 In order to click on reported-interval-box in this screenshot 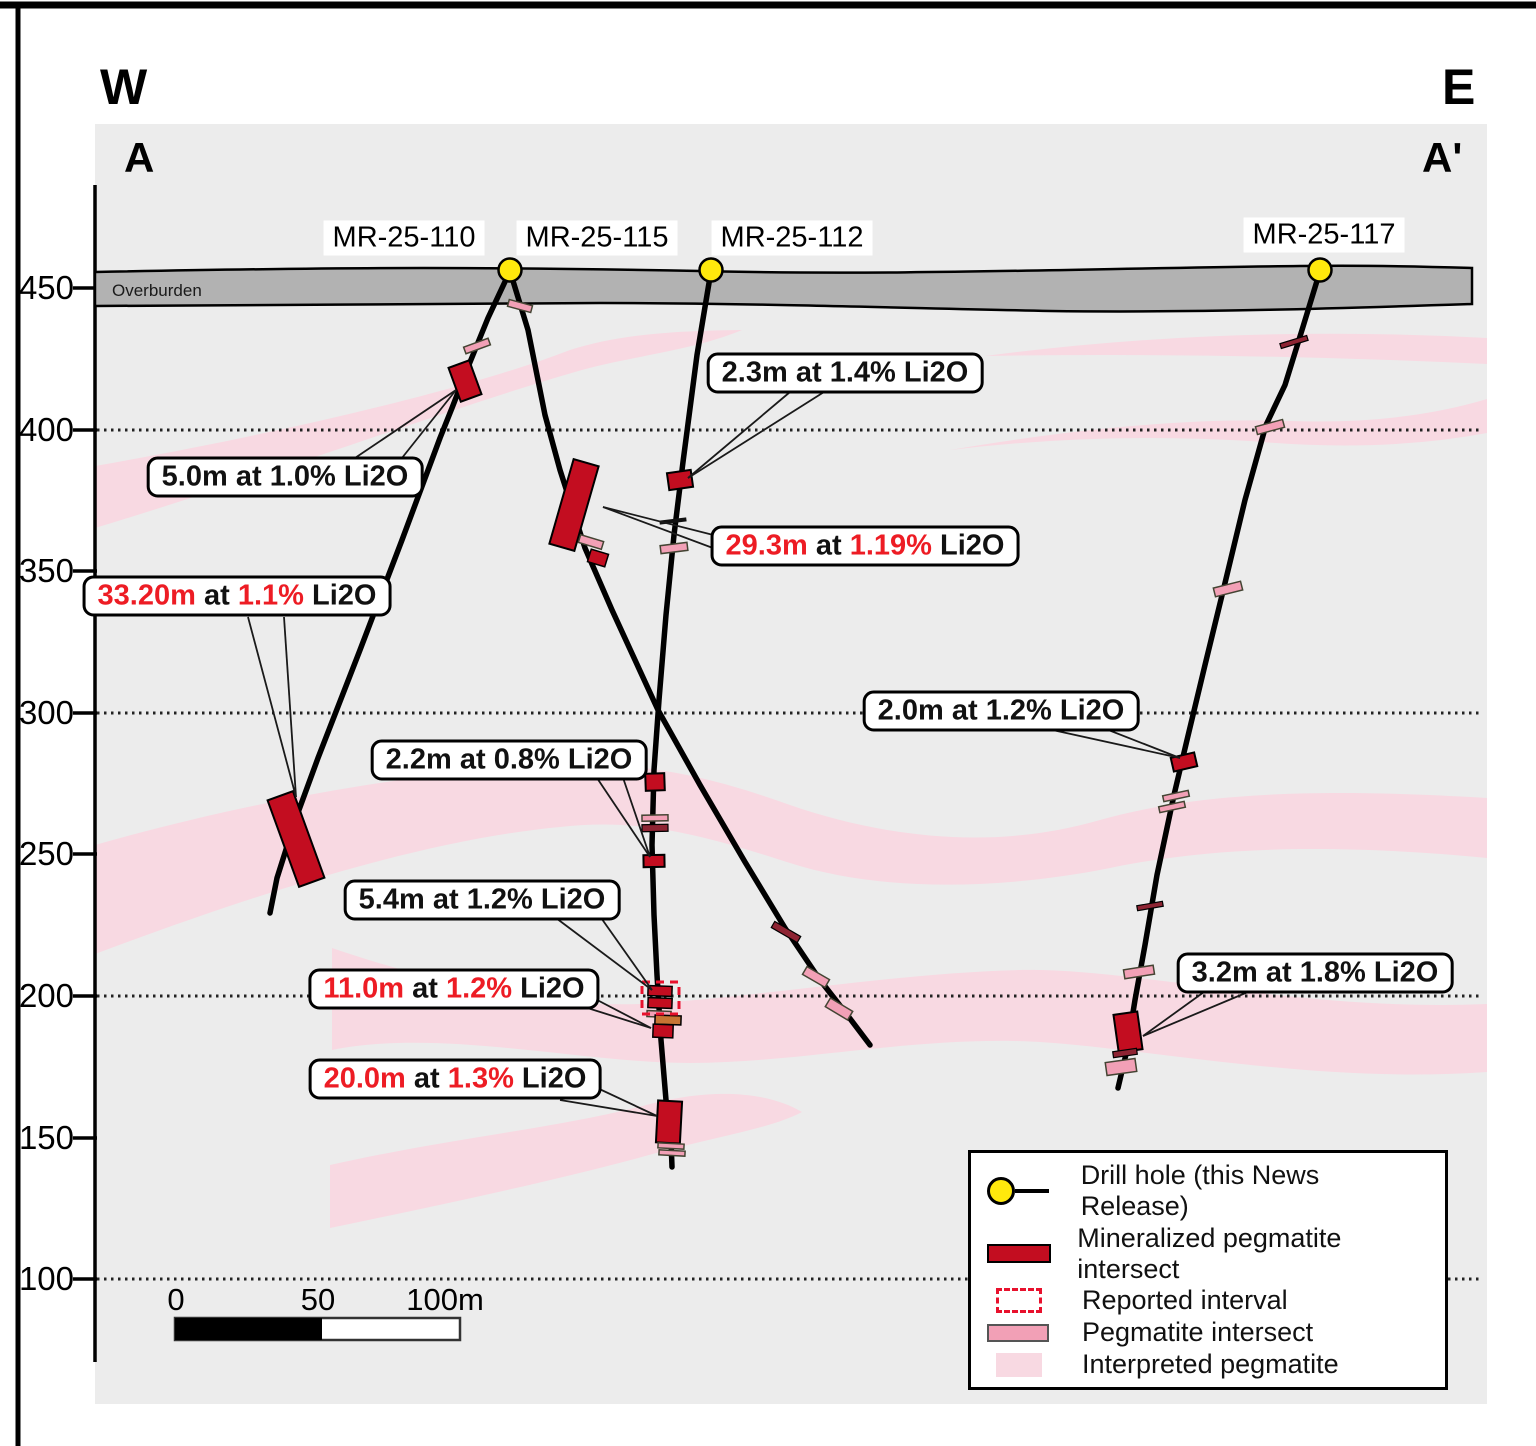, I will do `click(660, 998)`.